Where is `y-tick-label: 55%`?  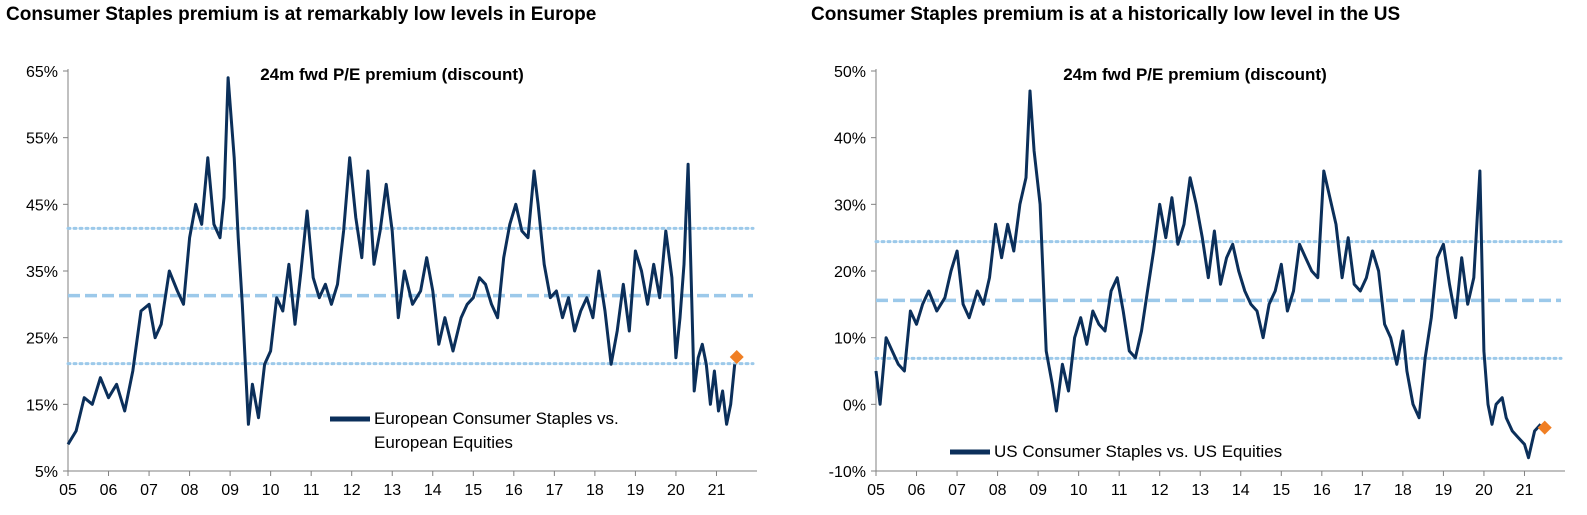
y-tick-label: 55% is located at coordinates (42, 139).